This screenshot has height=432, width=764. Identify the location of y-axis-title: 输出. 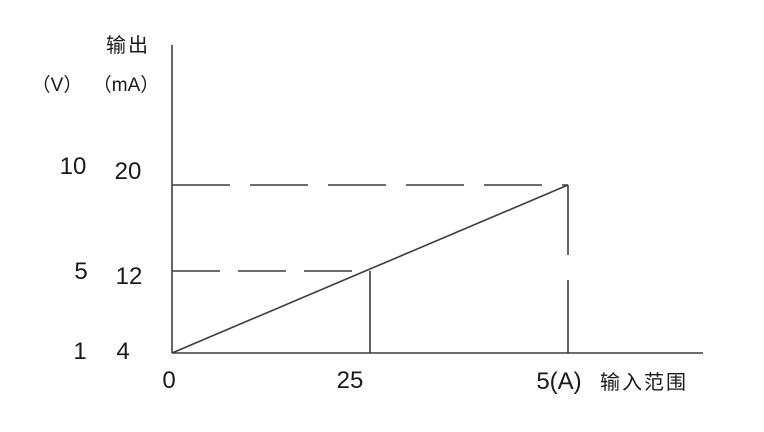
(128, 46).